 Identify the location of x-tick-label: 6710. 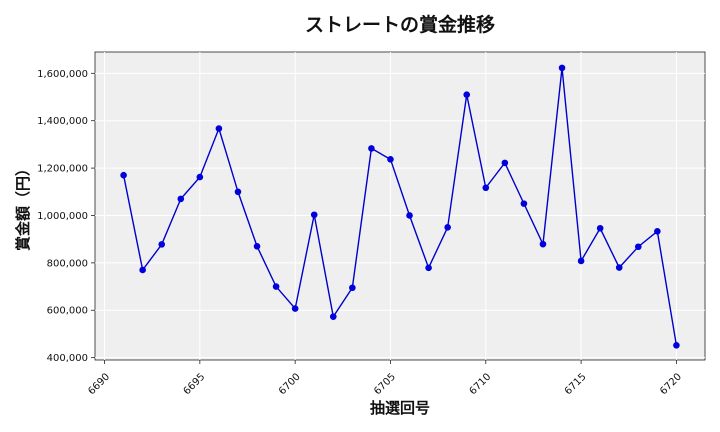
(481, 384).